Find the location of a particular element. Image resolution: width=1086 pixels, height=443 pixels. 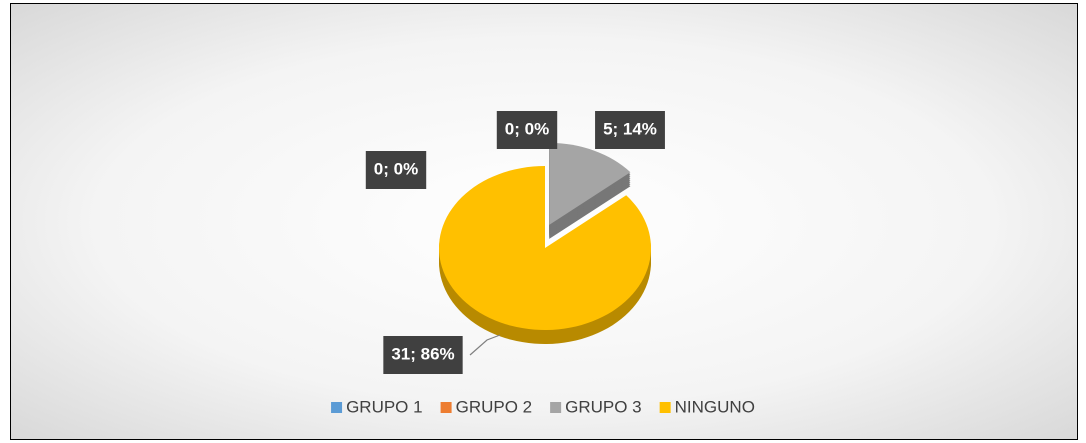

legend-label: NINGUNO is located at coordinates (715, 406).